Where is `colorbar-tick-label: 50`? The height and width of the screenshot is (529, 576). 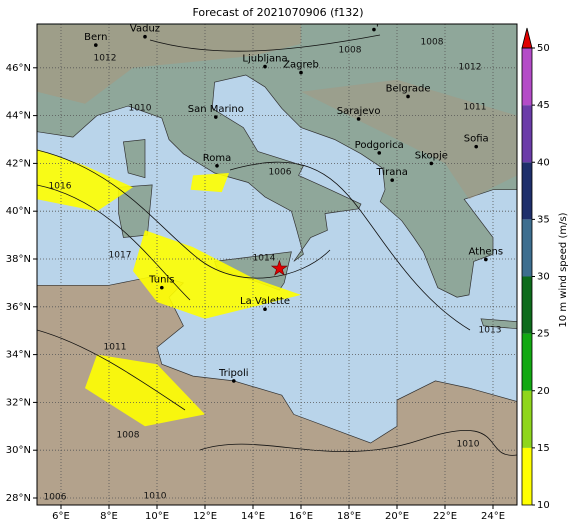
colorbar-tick-label: 50 is located at coordinates (543, 48).